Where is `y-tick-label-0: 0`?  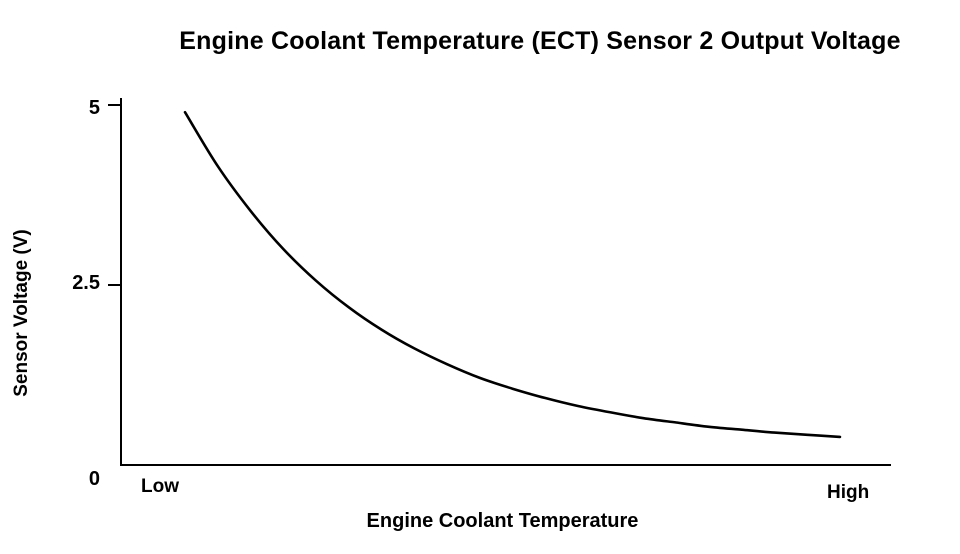 y-tick-label-0: 0 is located at coordinates (94, 479).